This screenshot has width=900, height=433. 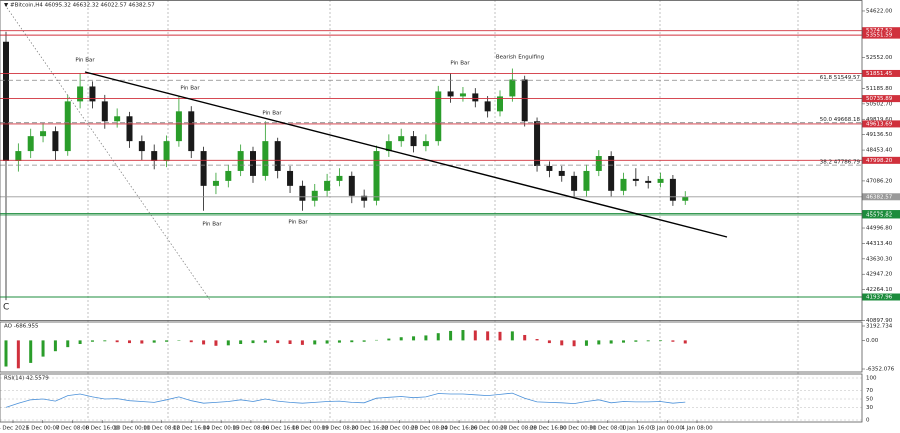 What do you see at coordinates (868, 421) in the screenshot?
I see `y-tick-label: 0` at bounding box center [868, 421].